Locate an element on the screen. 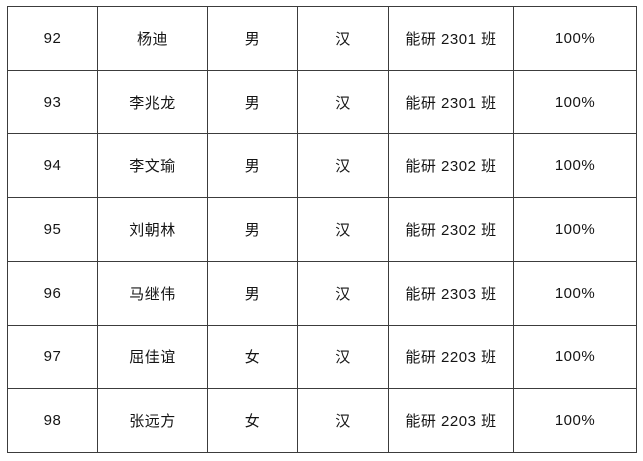 This screenshot has height=461, width=643. cell-name: 李兆龙 is located at coordinates (152, 102).